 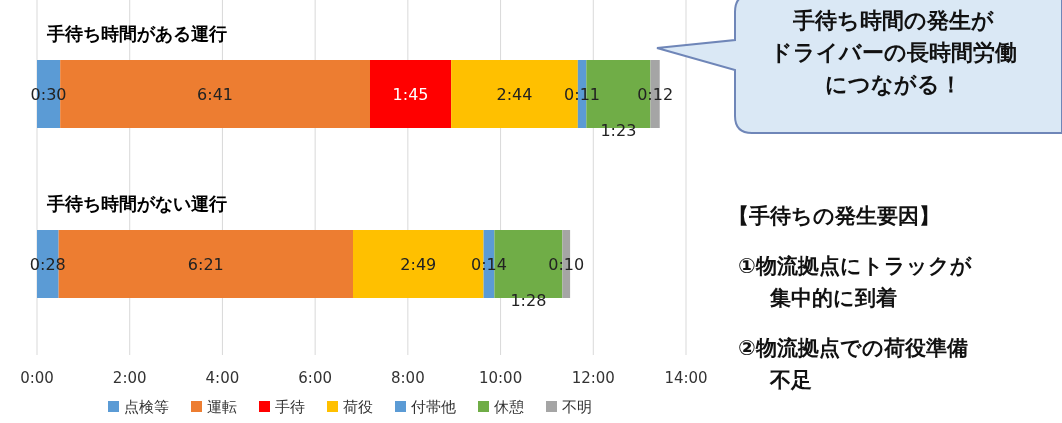 I want to click on x-tick-label: 6:00, so click(x=315, y=378).